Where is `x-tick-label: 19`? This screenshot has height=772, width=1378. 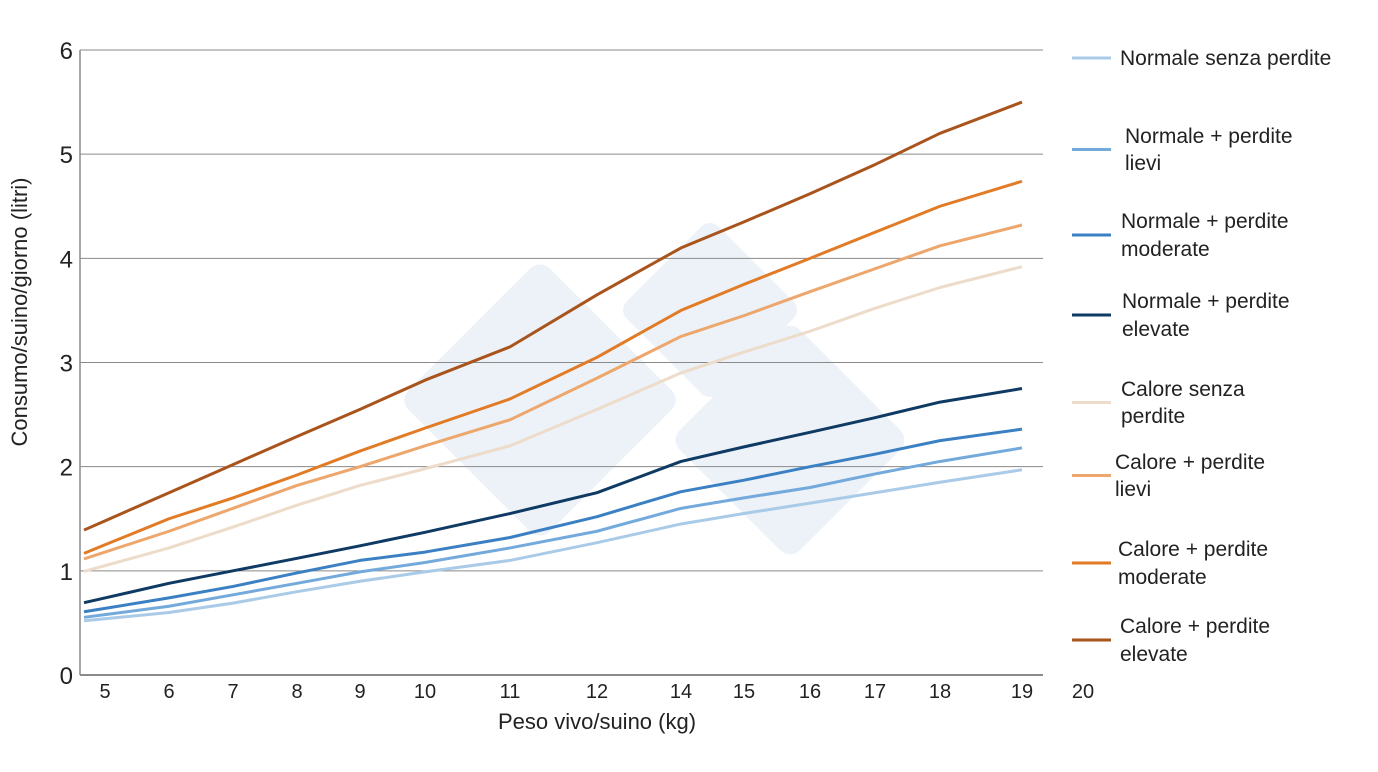
x-tick-label: 19 is located at coordinates (1022, 692).